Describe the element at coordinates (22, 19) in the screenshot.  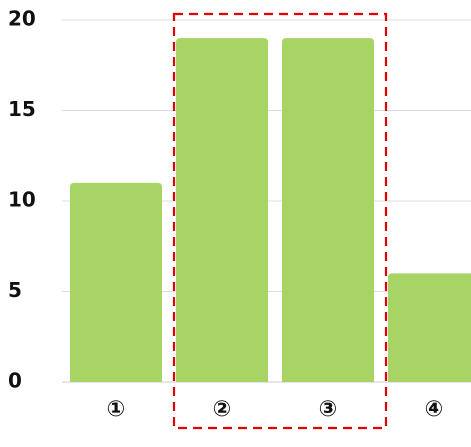
I see `y-tick-label-20: 20` at that location.